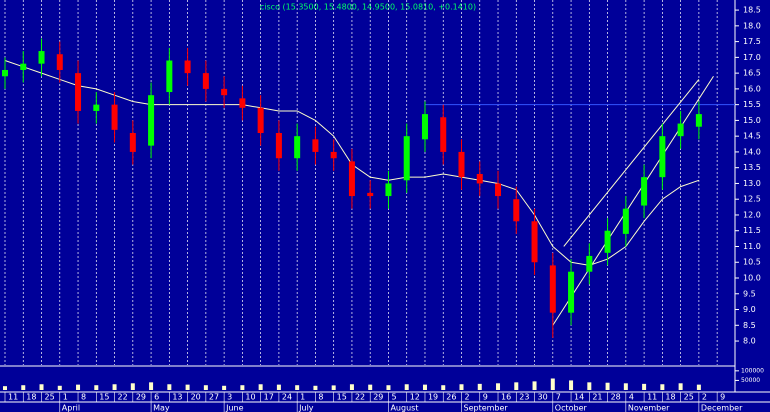  I want to click on month-label: April, so click(71, 408).